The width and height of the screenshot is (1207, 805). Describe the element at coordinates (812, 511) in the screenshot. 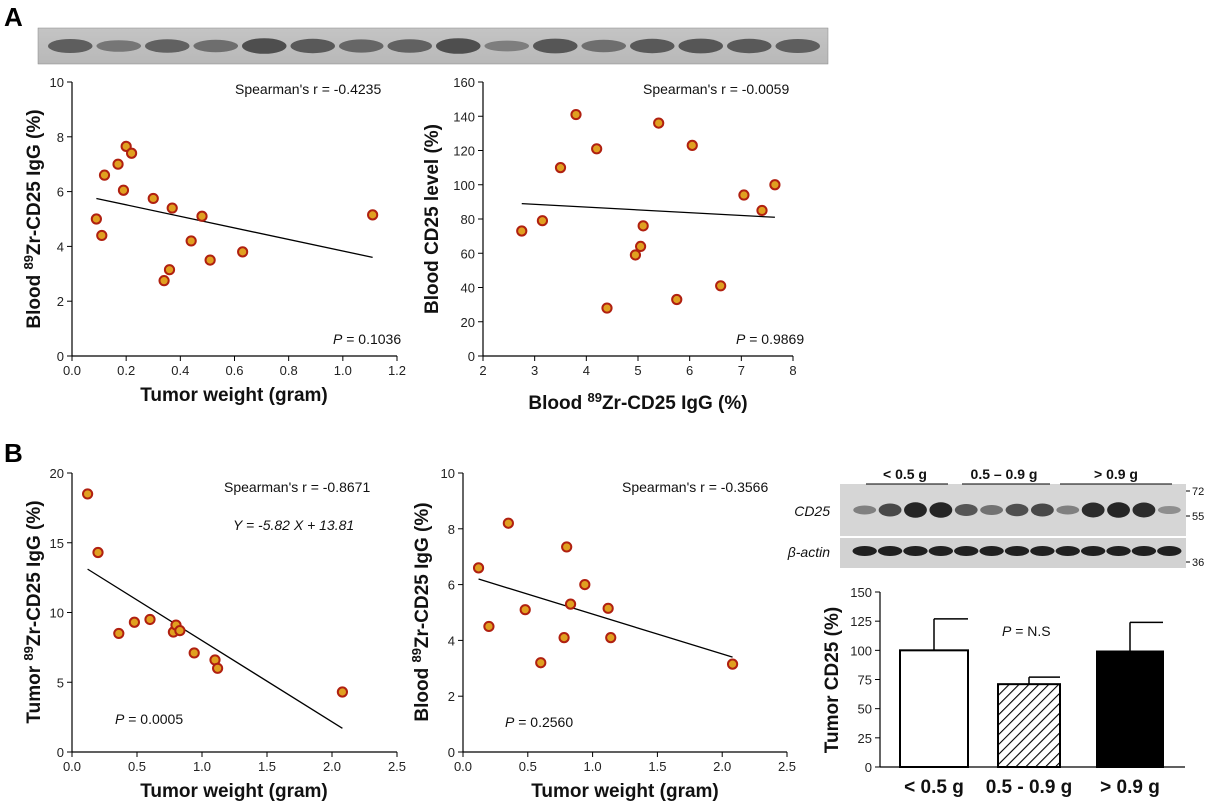

I see `blot-row-label-cd25: CD25` at that location.